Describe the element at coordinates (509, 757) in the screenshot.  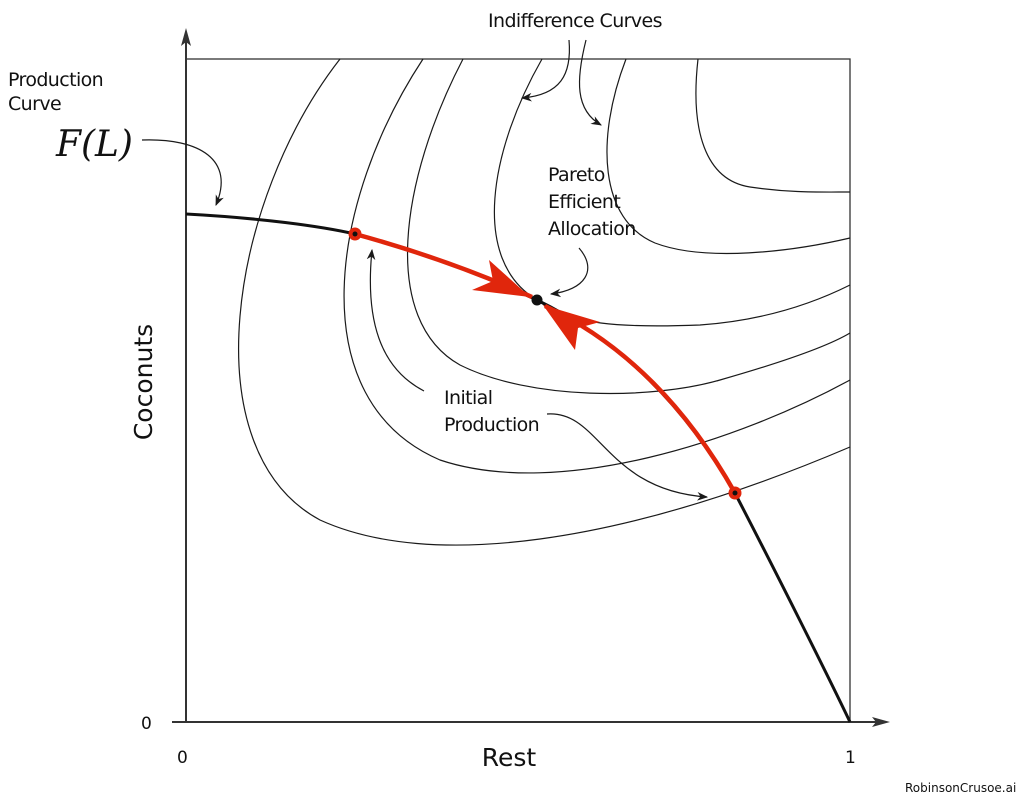
I see `x-axis-label: Rest` at that location.